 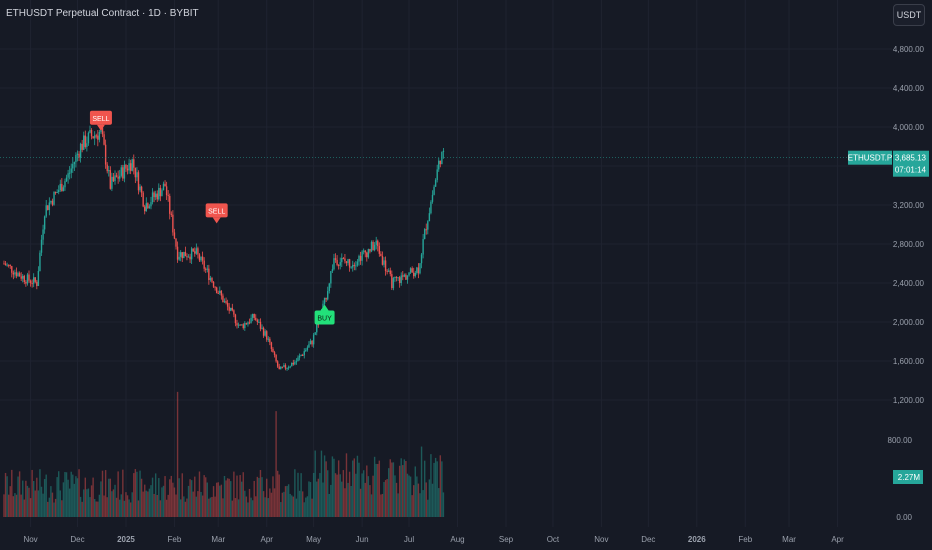 What do you see at coordinates (904, 517) in the screenshot?
I see `volume-tick-label: 0.00` at bounding box center [904, 517].